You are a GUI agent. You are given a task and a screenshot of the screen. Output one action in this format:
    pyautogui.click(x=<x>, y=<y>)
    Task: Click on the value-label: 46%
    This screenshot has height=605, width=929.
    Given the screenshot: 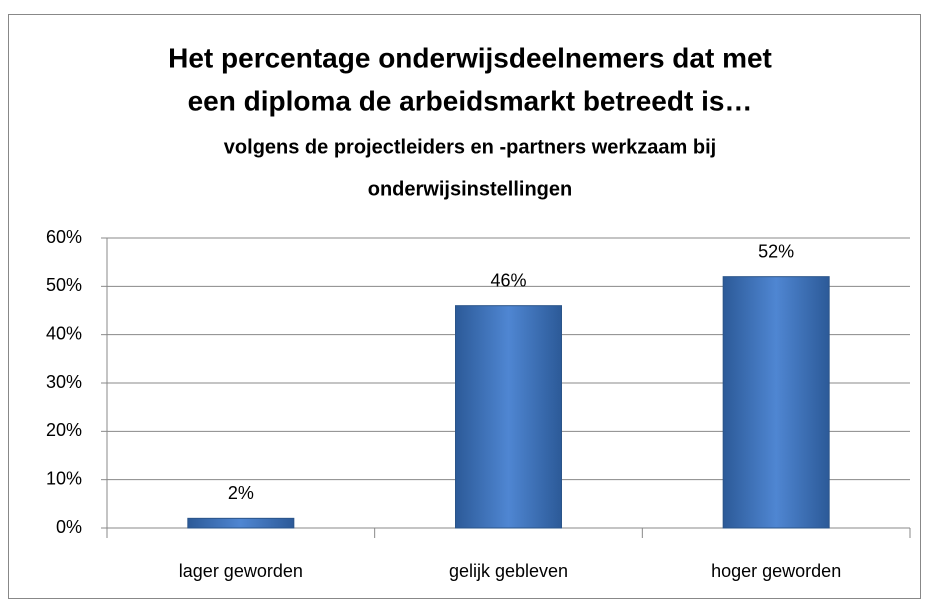 What is the action you would take?
    pyautogui.click(x=508, y=280)
    